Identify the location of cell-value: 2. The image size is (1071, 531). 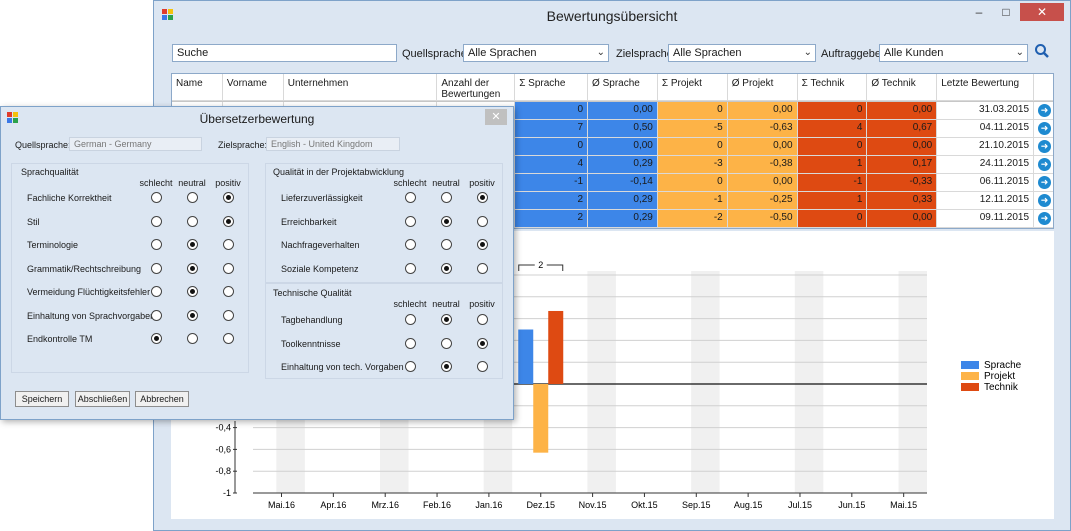
(552, 219).